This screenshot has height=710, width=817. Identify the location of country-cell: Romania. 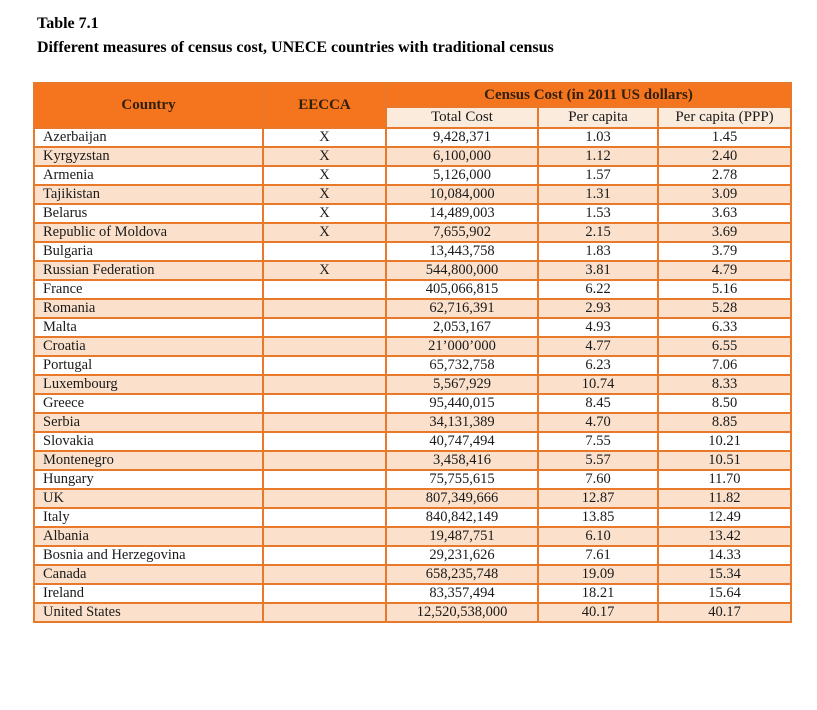
(148, 308).